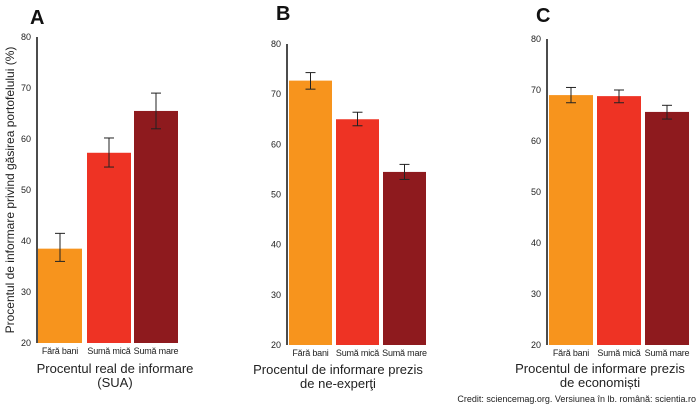 The width and height of the screenshot is (700, 404). I want to click on panel-letter: C, so click(543, 16).